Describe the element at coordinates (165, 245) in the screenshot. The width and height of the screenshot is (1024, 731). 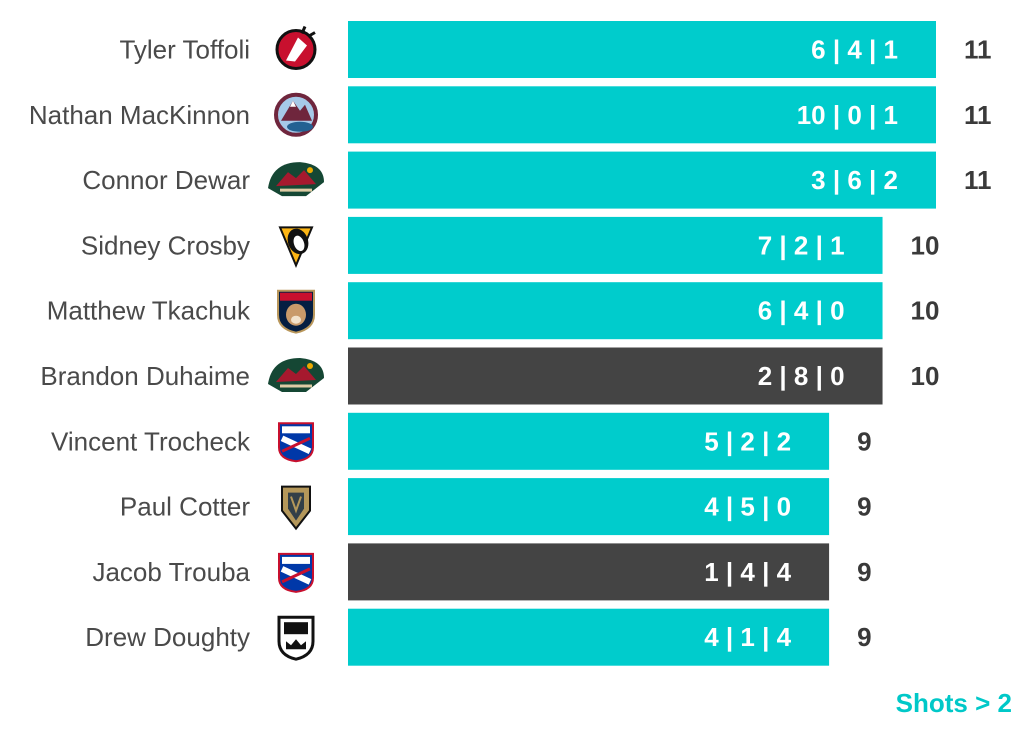
I see `player-name-label: Sidney Crosby` at that location.